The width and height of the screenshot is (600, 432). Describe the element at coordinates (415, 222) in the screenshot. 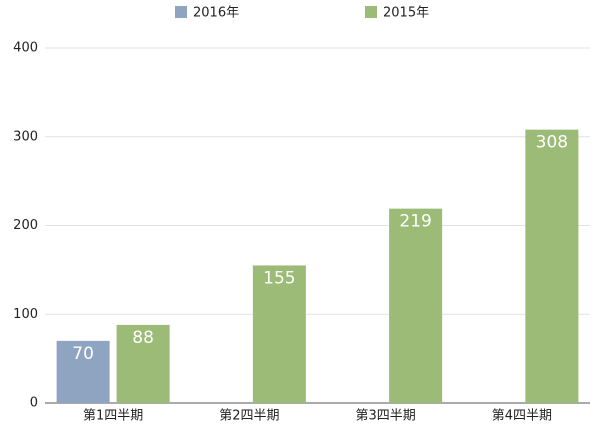

I see `value-label: 219` at that location.